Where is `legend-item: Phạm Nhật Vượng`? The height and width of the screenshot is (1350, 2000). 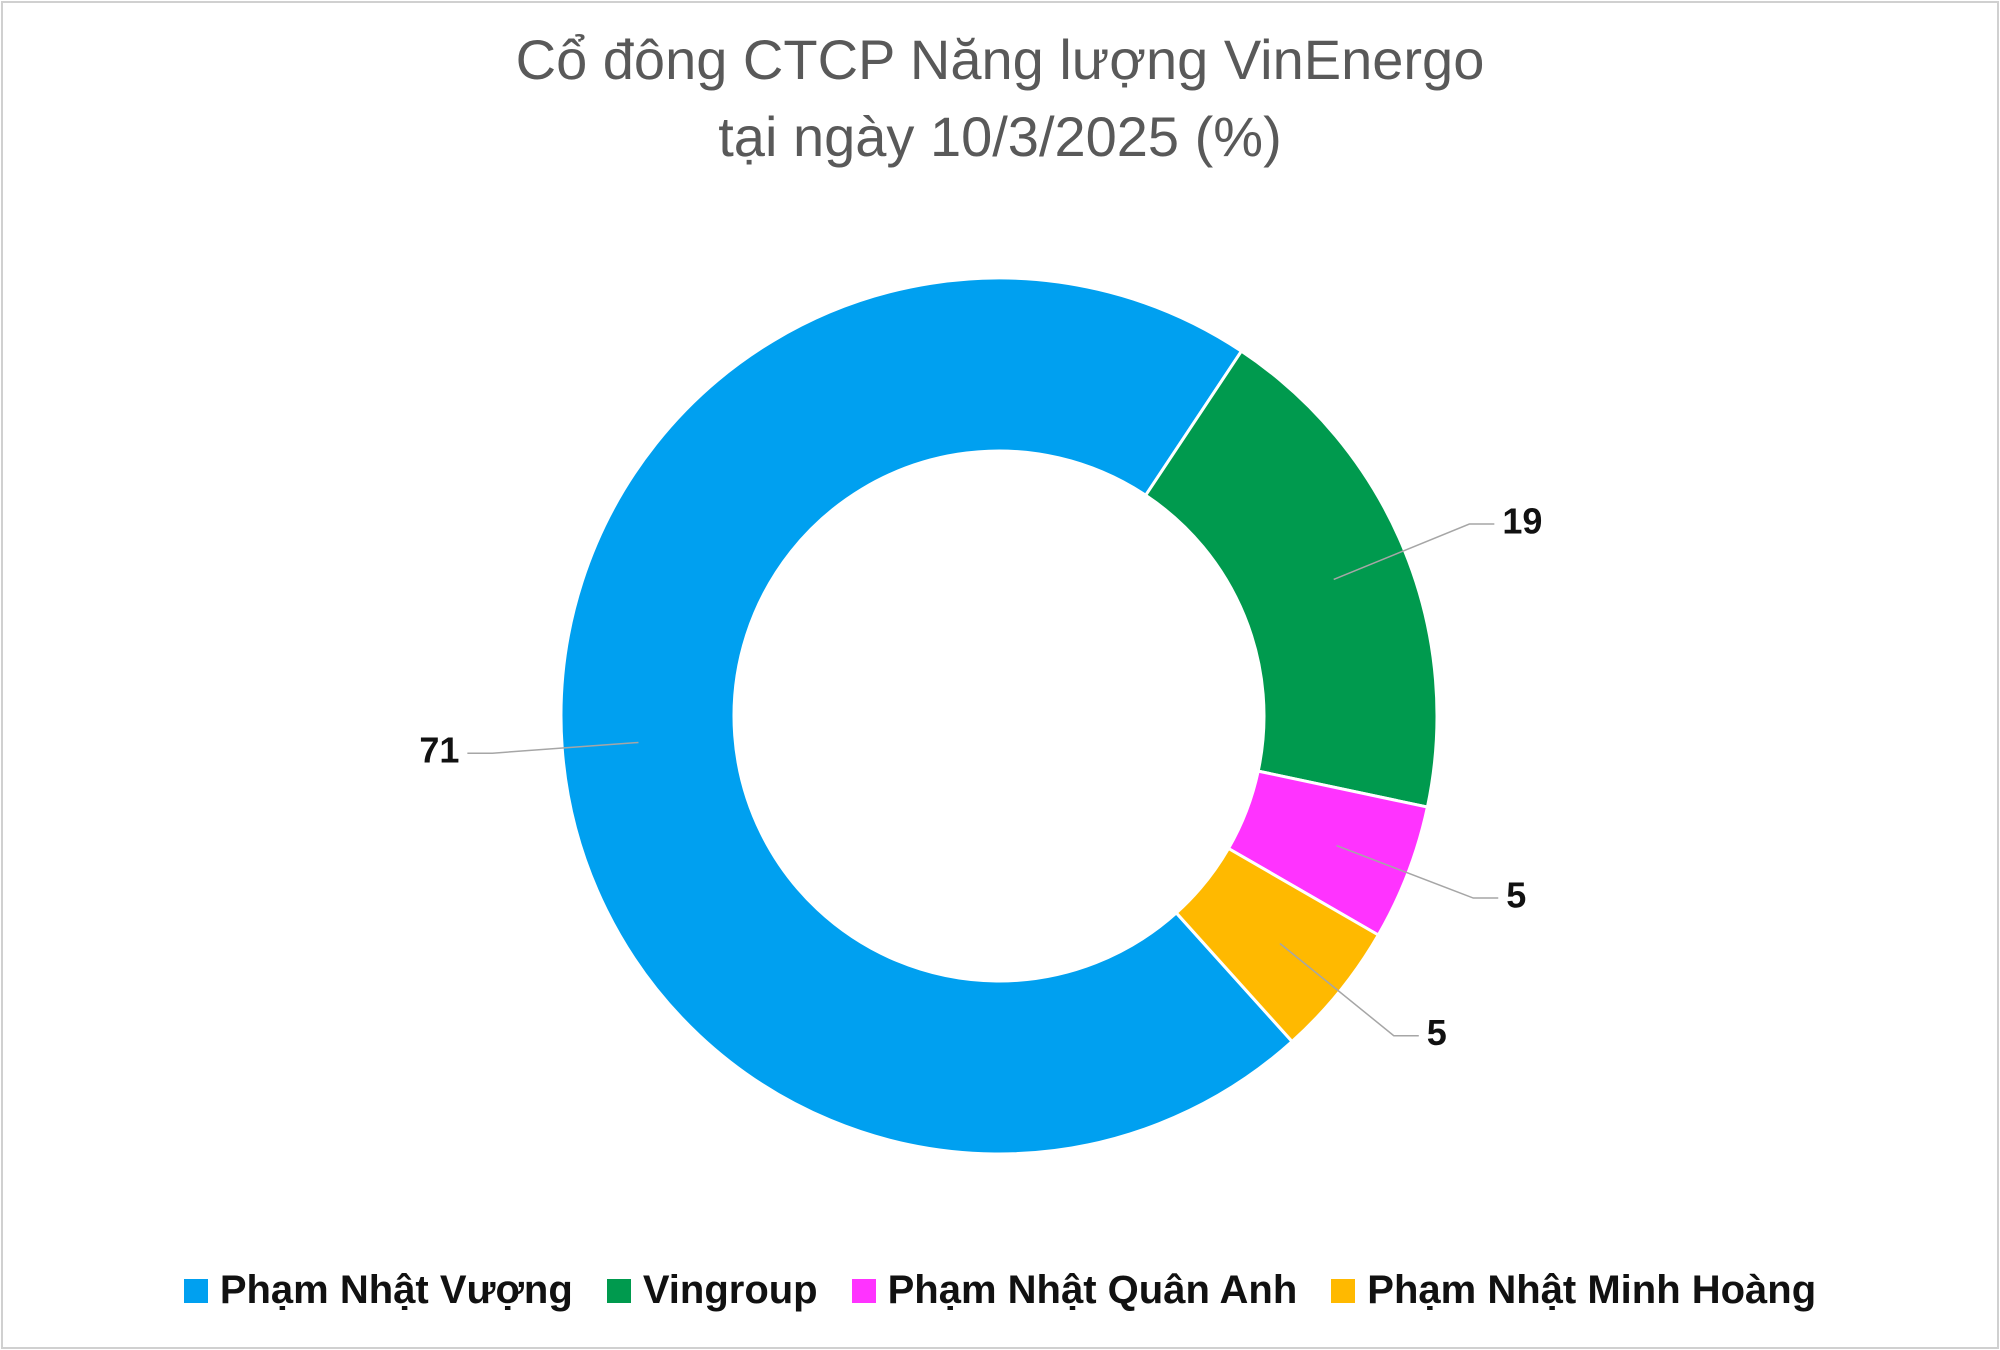 legend-item: Phạm Nhật Vượng is located at coordinates (378, 1290).